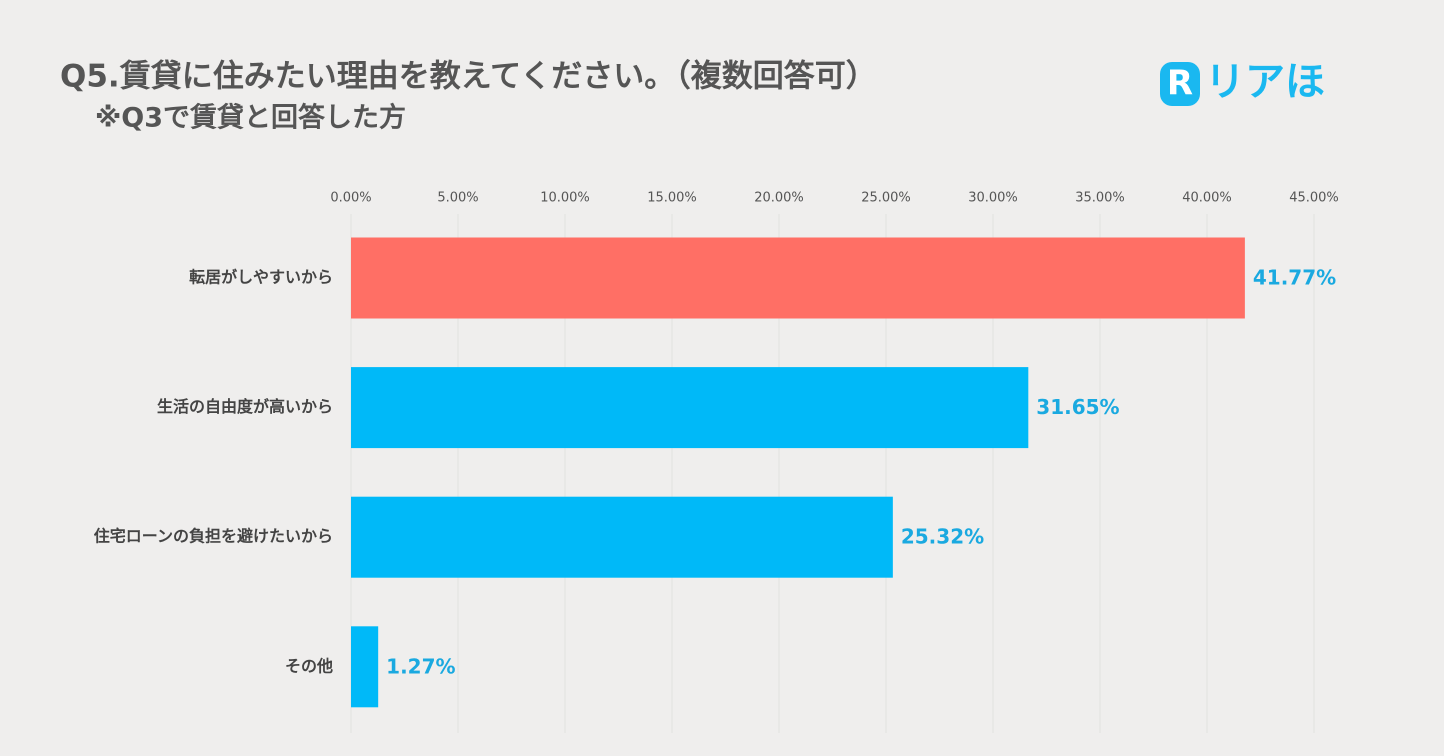  I want to click on value-label: 1.27%, so click(420, 666).